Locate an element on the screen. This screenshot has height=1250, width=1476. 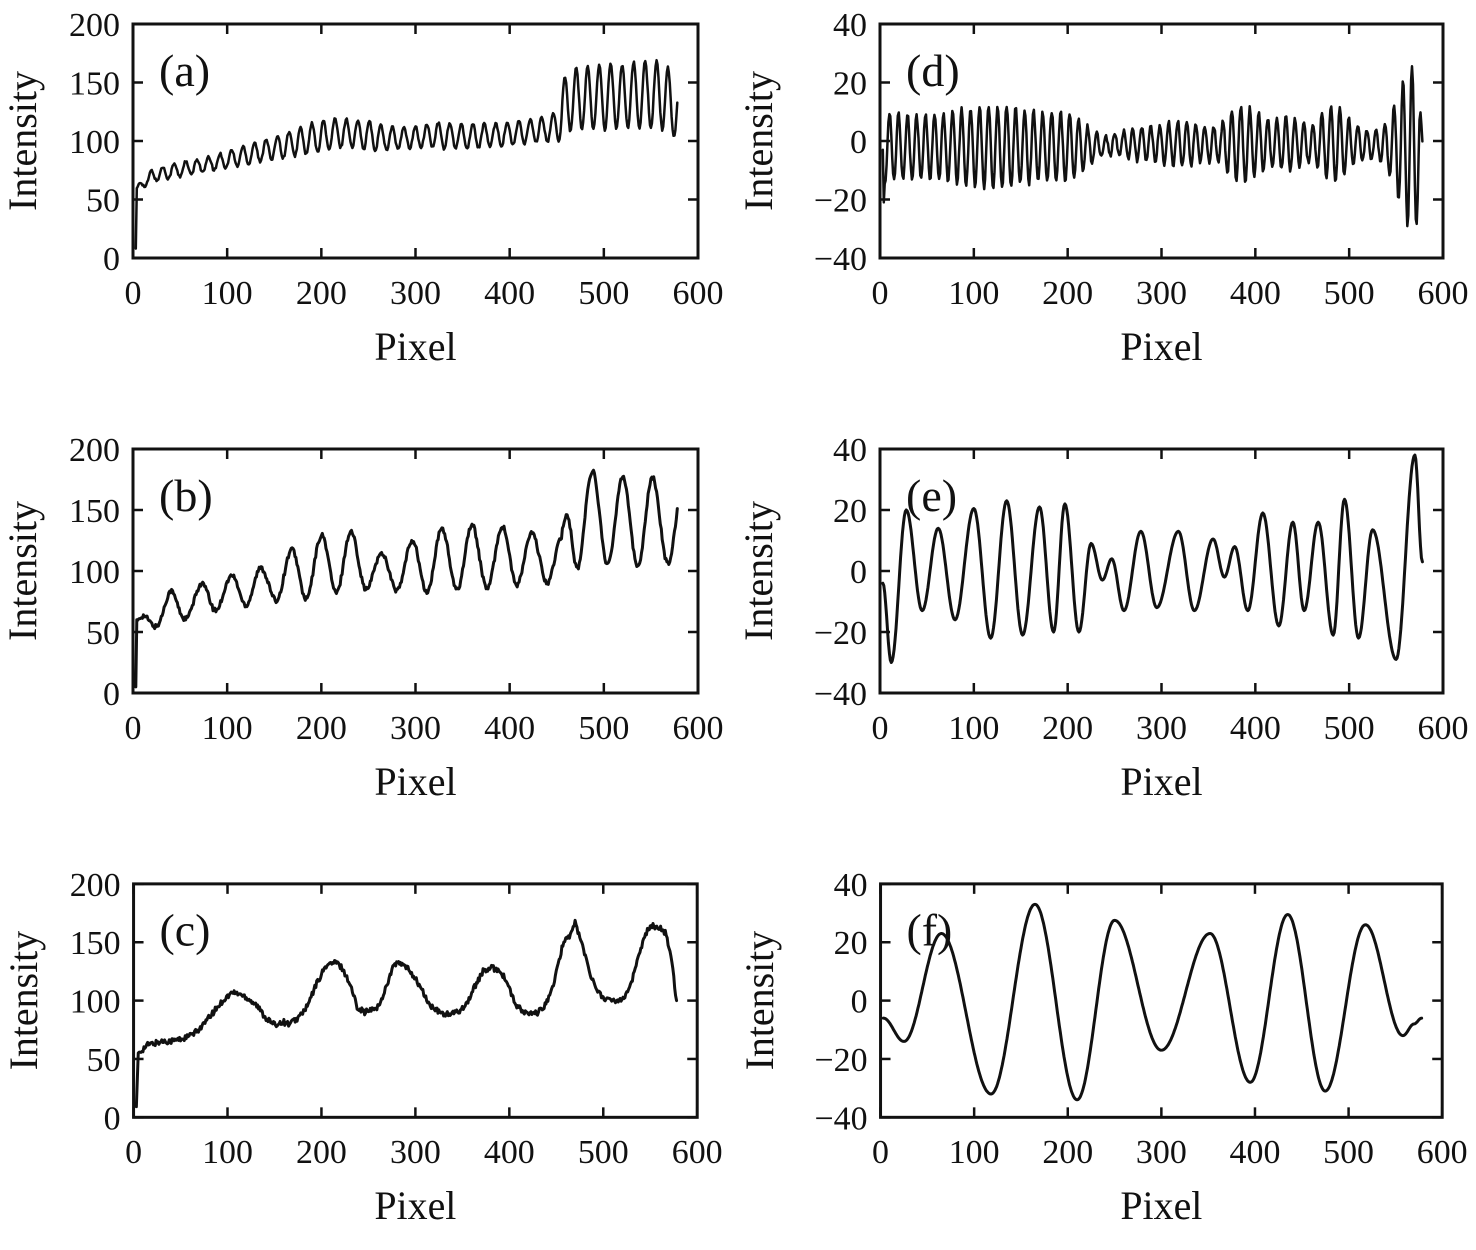
panel-letter: (e) is located at coordinates (931, 495).